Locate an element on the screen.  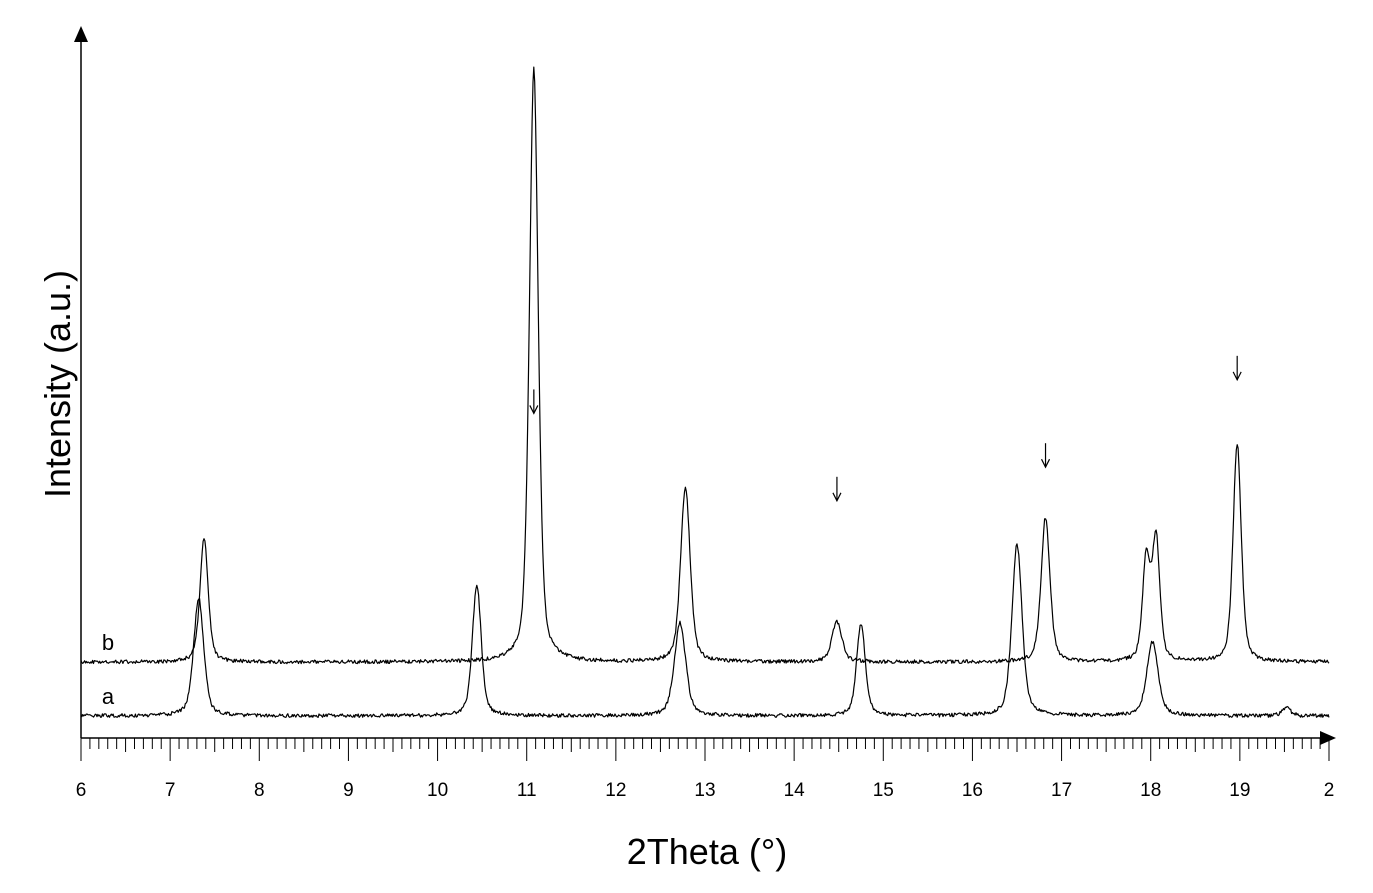
x-minor-ticks is located at coordinates (705, 745).